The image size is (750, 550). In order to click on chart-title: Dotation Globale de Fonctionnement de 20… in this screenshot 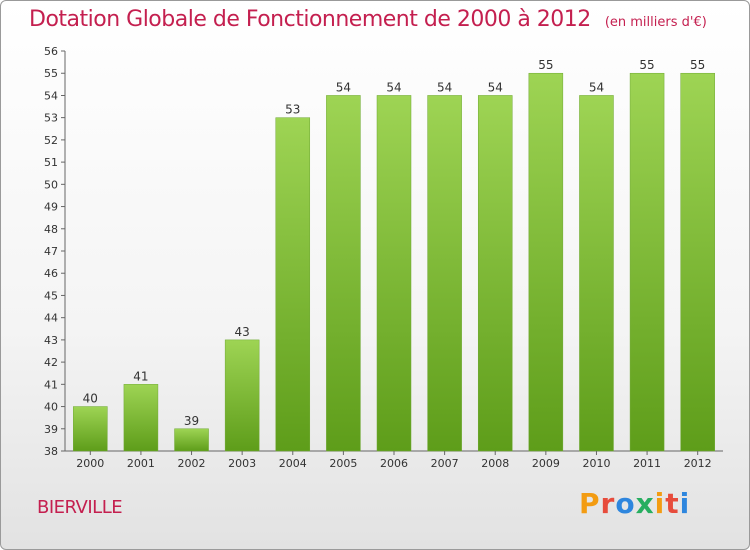, I will do `click(368, 19)`.